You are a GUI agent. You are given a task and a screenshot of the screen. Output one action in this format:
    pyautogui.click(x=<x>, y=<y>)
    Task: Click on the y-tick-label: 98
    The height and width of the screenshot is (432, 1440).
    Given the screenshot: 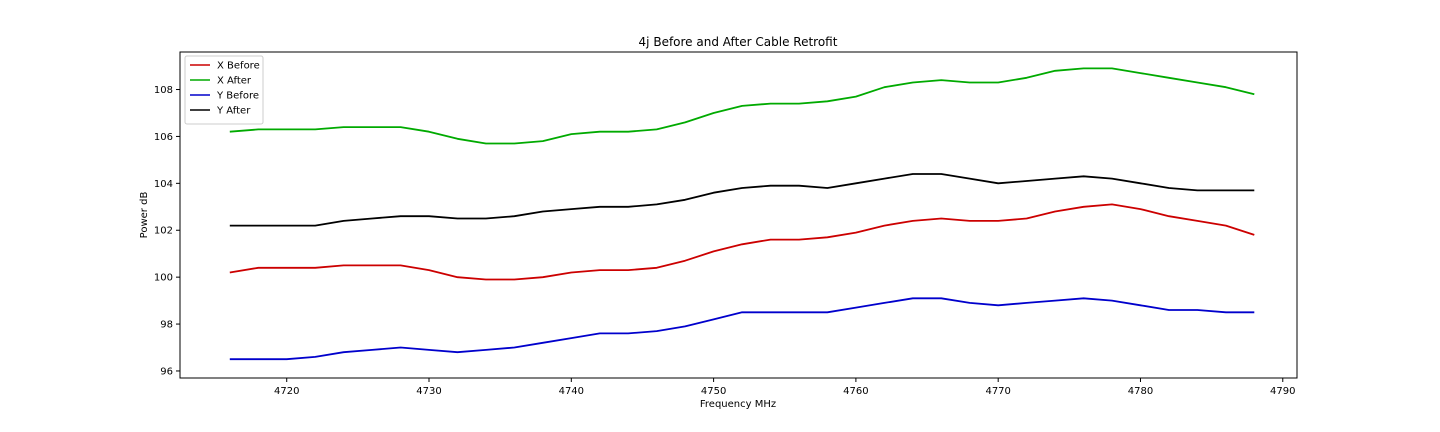 What is the action you would take?
    pyautogui.click(x=166, y=325)
    